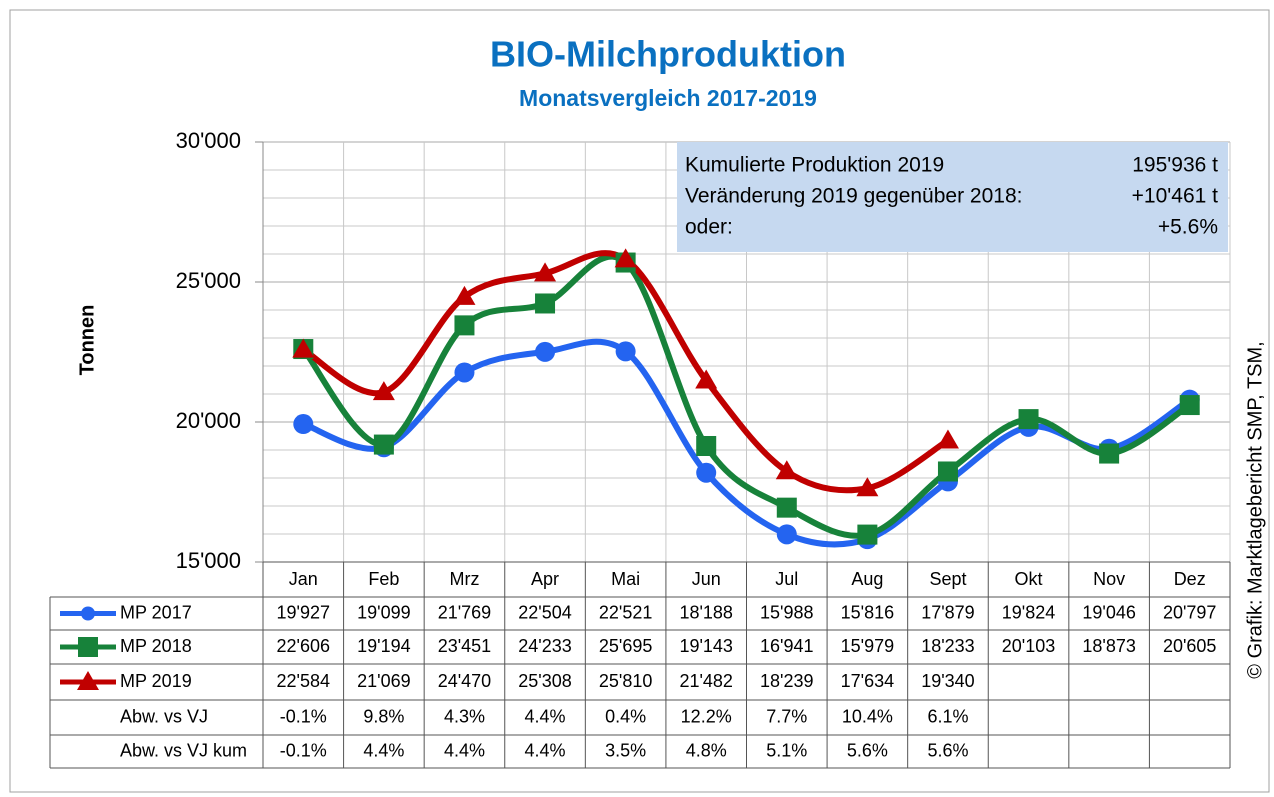  What do you see at coordinates (303, 579) in the screenshot?
I see `x-tick-label: Jan` at bounding box center [303, 579].